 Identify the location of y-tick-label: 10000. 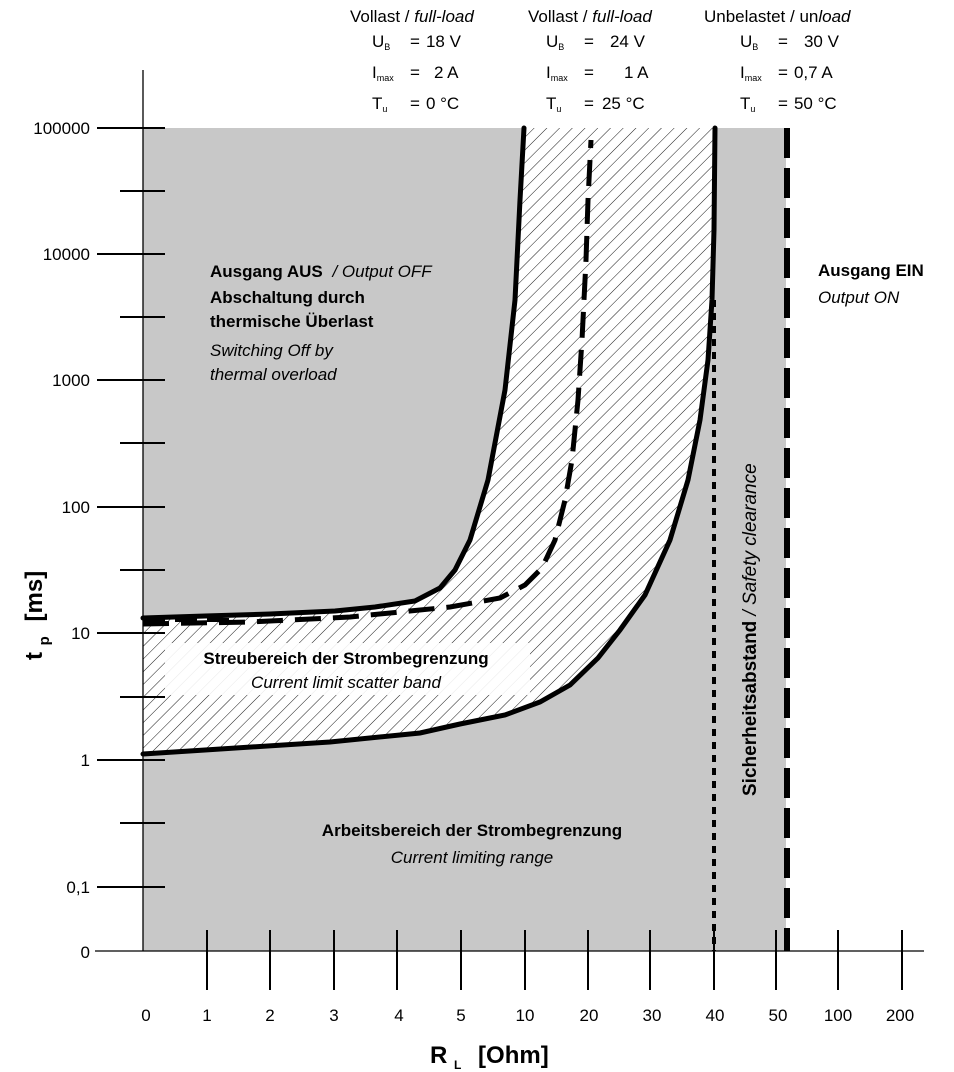
(66, 254).